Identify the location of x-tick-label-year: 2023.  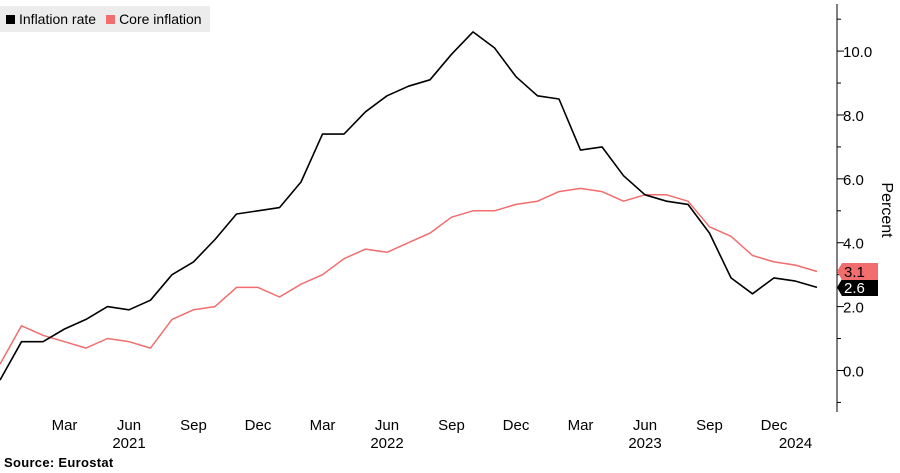
(644, 443).